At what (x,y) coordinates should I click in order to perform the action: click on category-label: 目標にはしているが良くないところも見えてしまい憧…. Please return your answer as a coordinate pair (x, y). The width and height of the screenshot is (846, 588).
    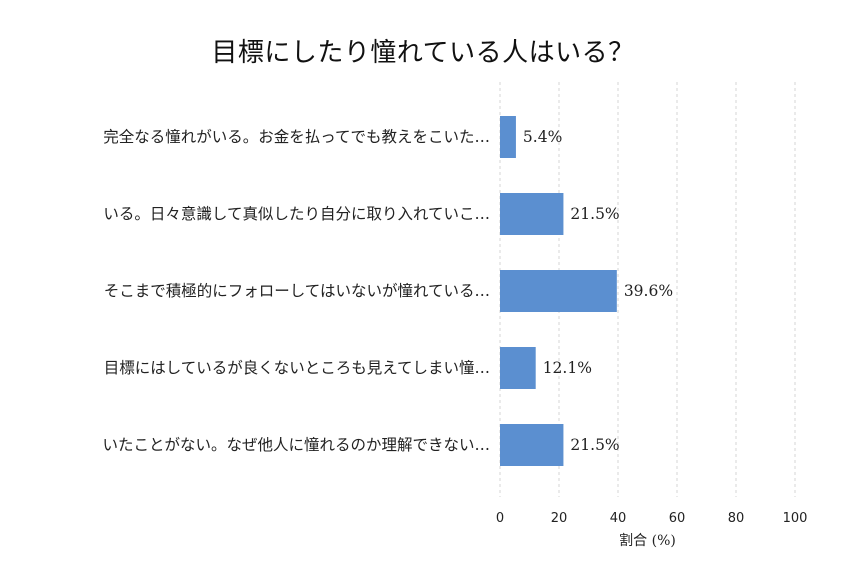
    Looking at the image, I should click on (297, 368).